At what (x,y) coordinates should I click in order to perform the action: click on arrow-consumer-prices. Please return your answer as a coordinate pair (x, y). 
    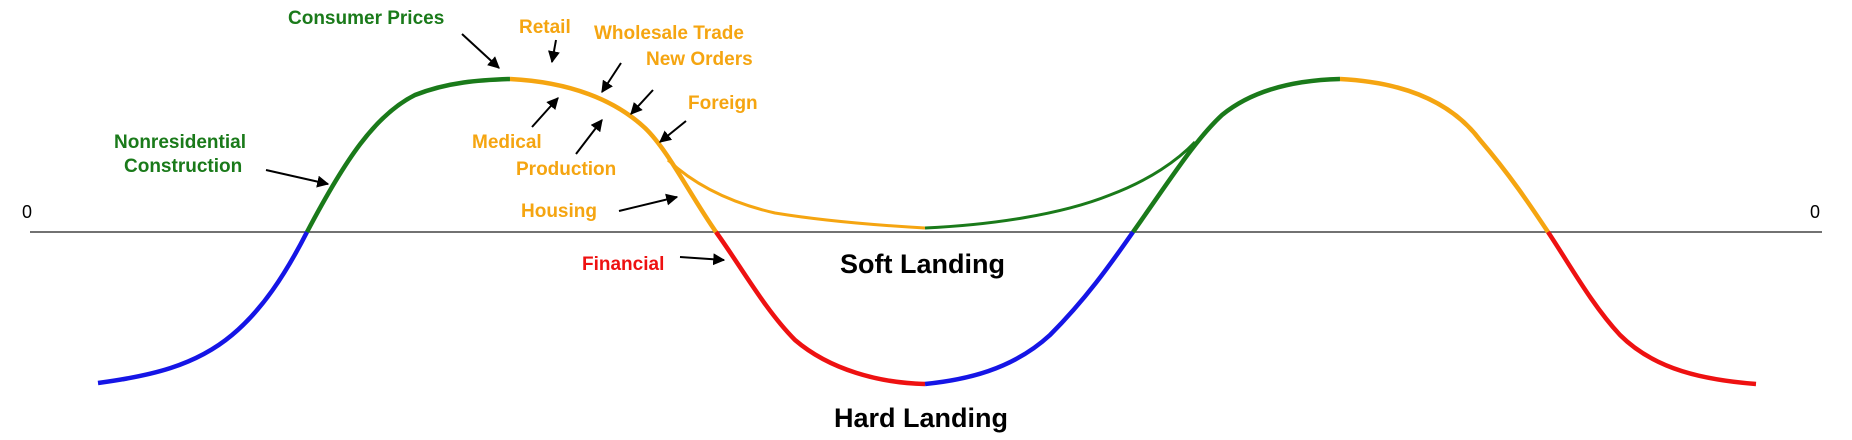
    Looking at the image, I should click on (480, 51).